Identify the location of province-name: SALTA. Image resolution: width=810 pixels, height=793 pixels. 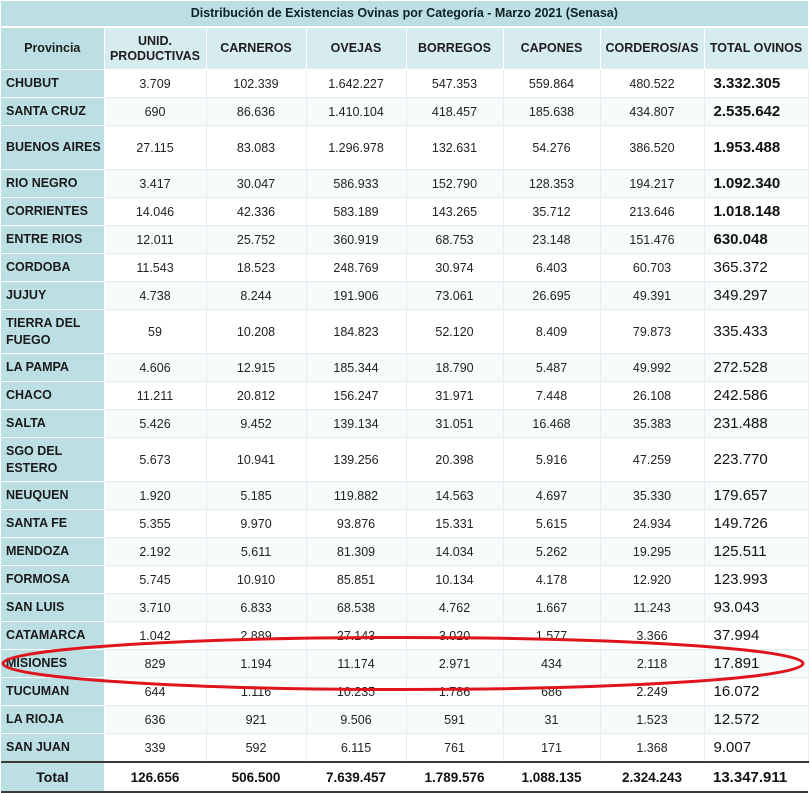
(53, 423).